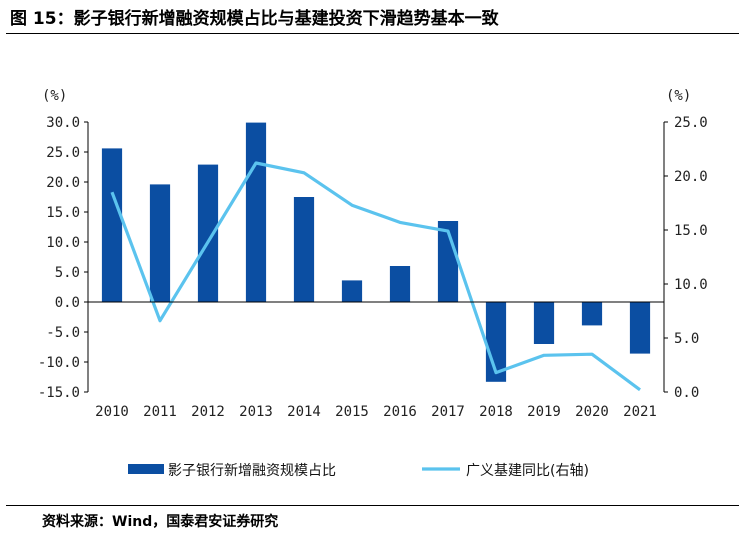  Describe the element at coordinates (63, 243) in the screenshot. I see `left-tick-label: 10.0` at that location.